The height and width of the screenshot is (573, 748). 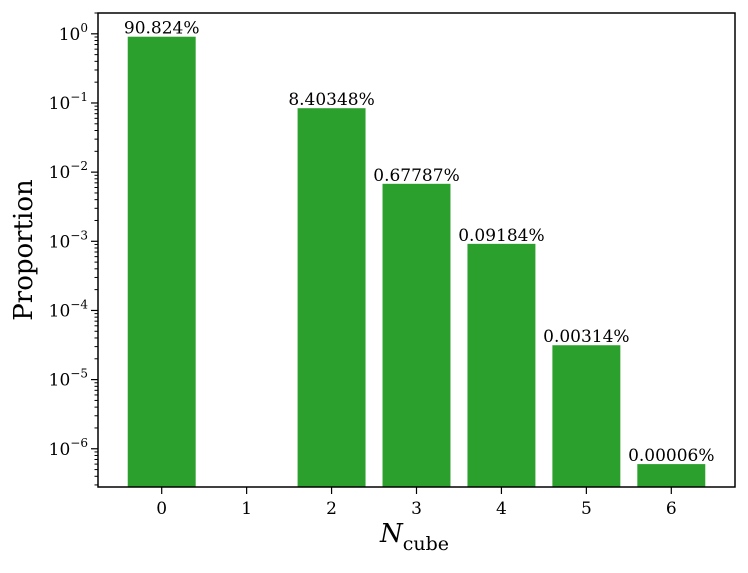 I want to click on y-axis: 10⁰ 10⁻¹ 10⁻² 10⁻³ 10⁻⁴ 10⁻⁵ 10⁻⁶, so click(x=73, y=249).